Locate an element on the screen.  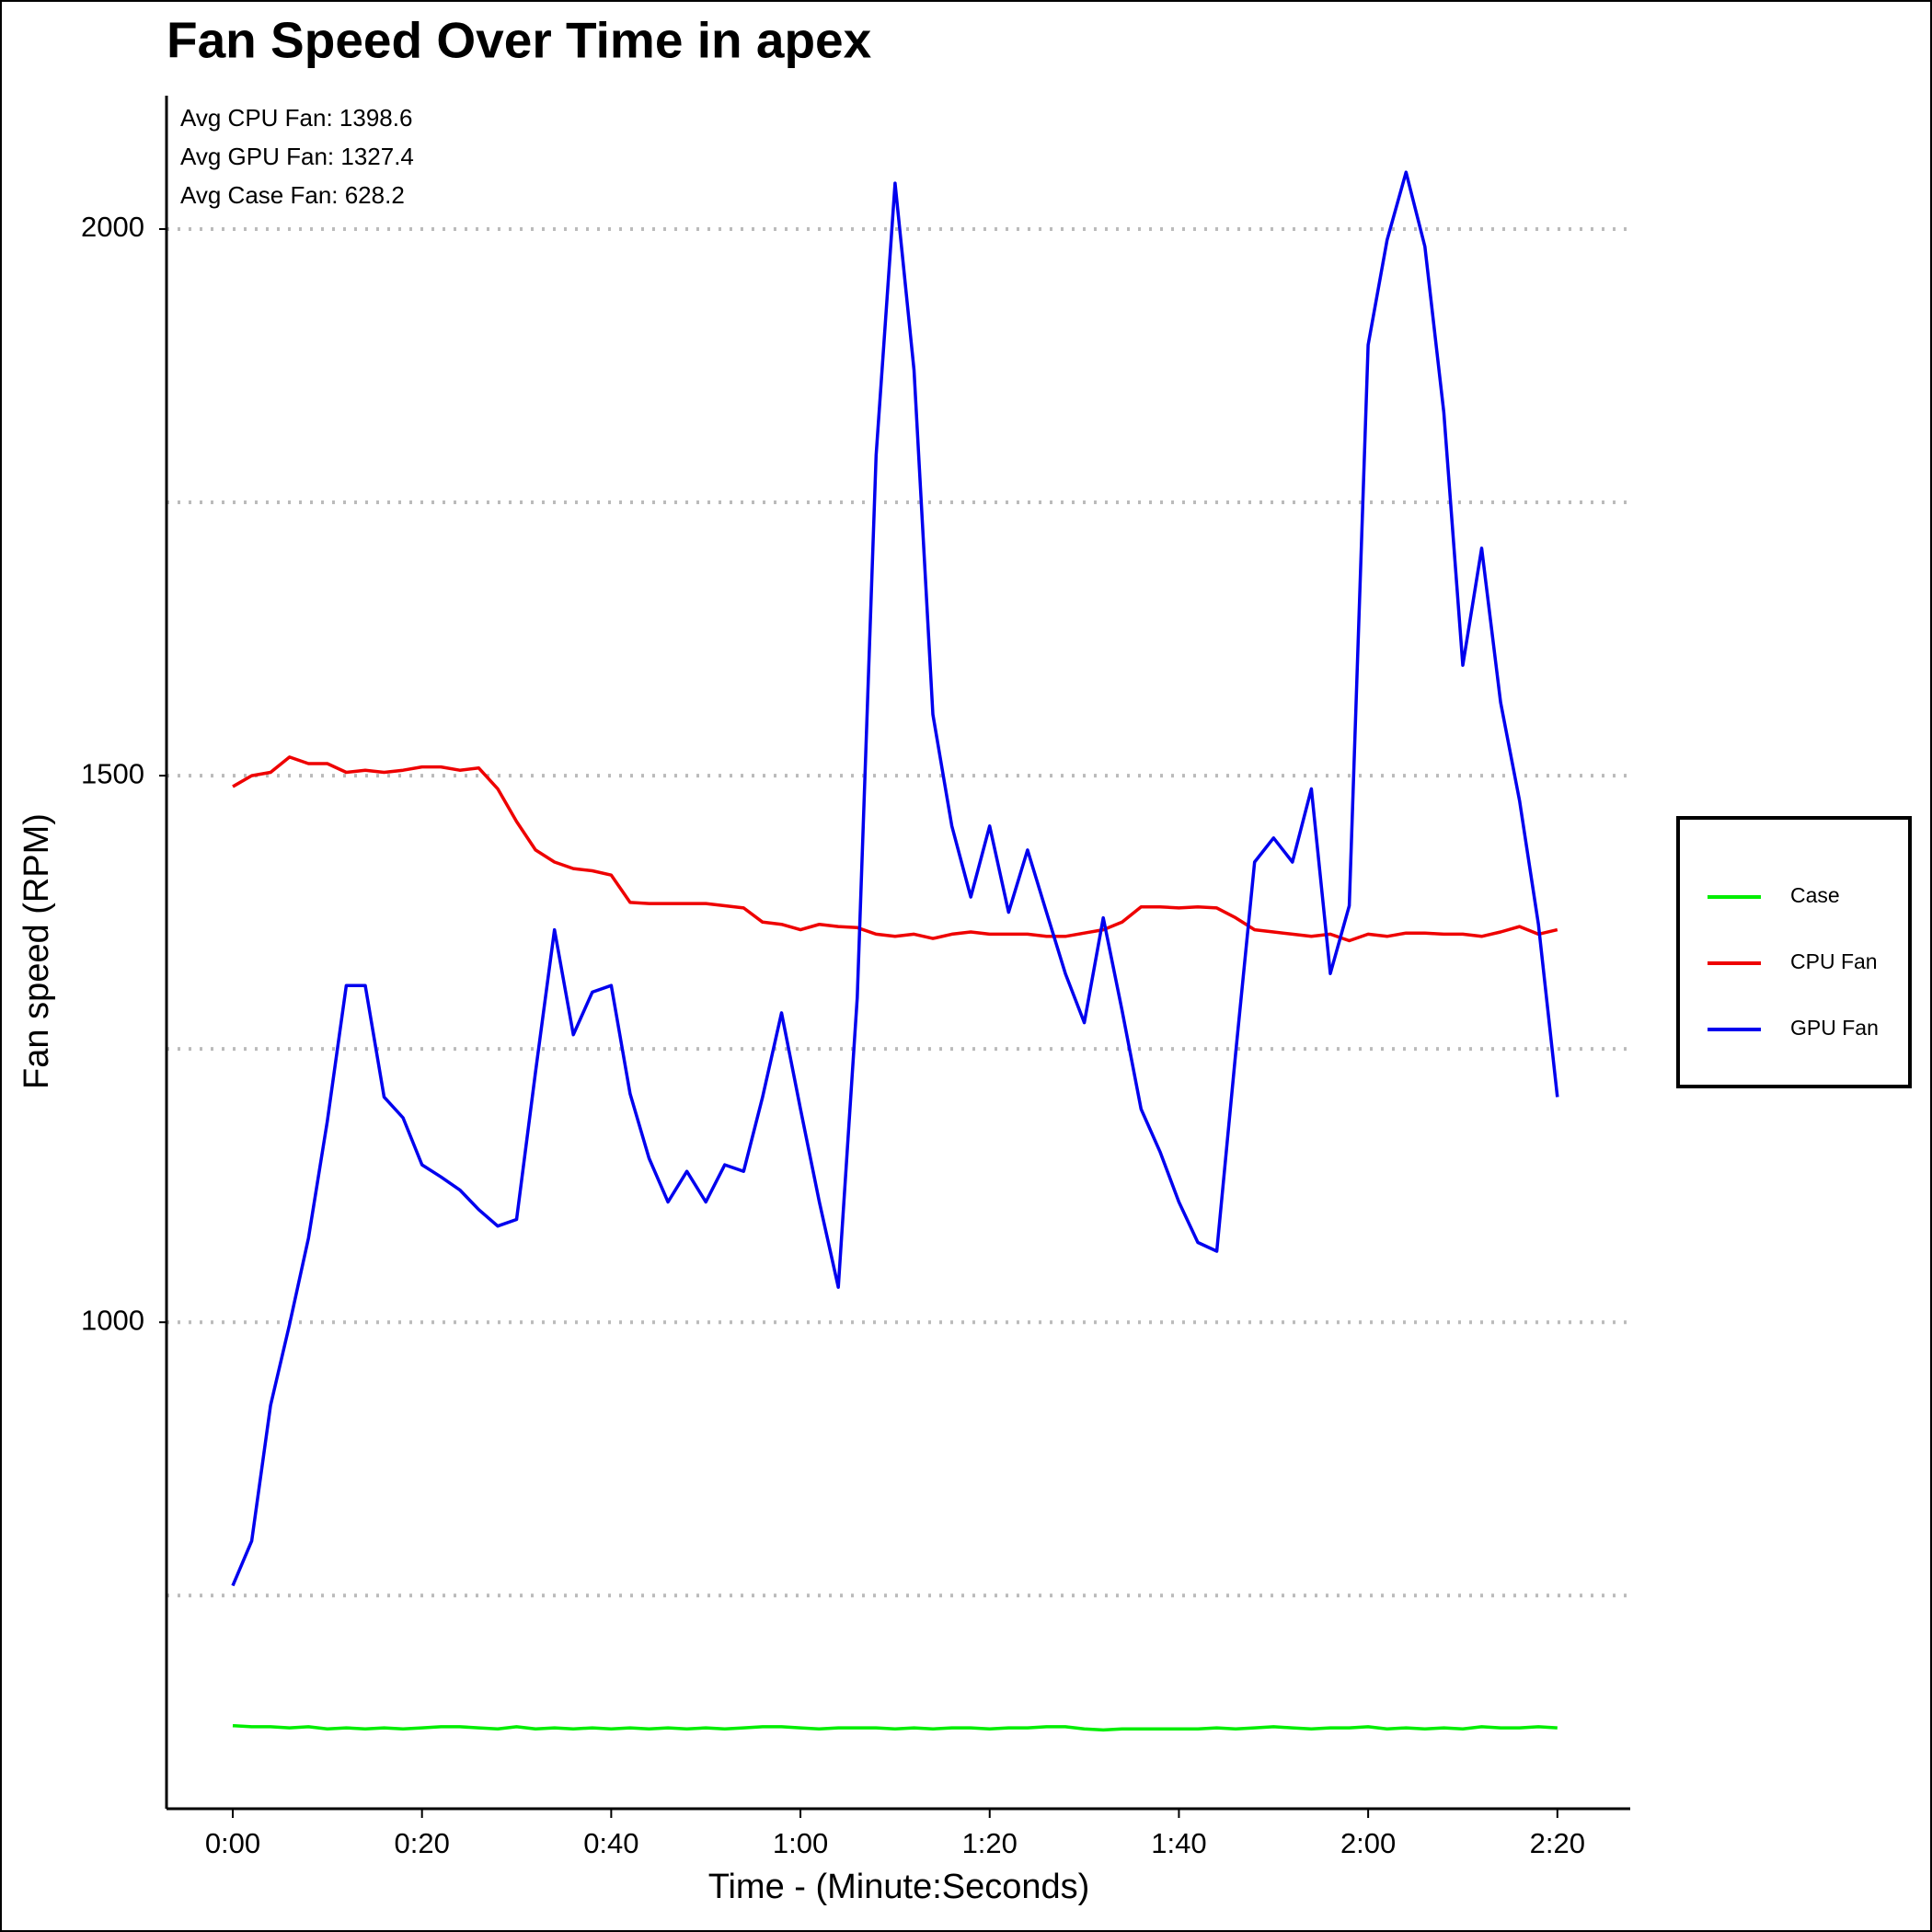
x-tick-label: 2:00 is located at coordinates (1368, 1843).